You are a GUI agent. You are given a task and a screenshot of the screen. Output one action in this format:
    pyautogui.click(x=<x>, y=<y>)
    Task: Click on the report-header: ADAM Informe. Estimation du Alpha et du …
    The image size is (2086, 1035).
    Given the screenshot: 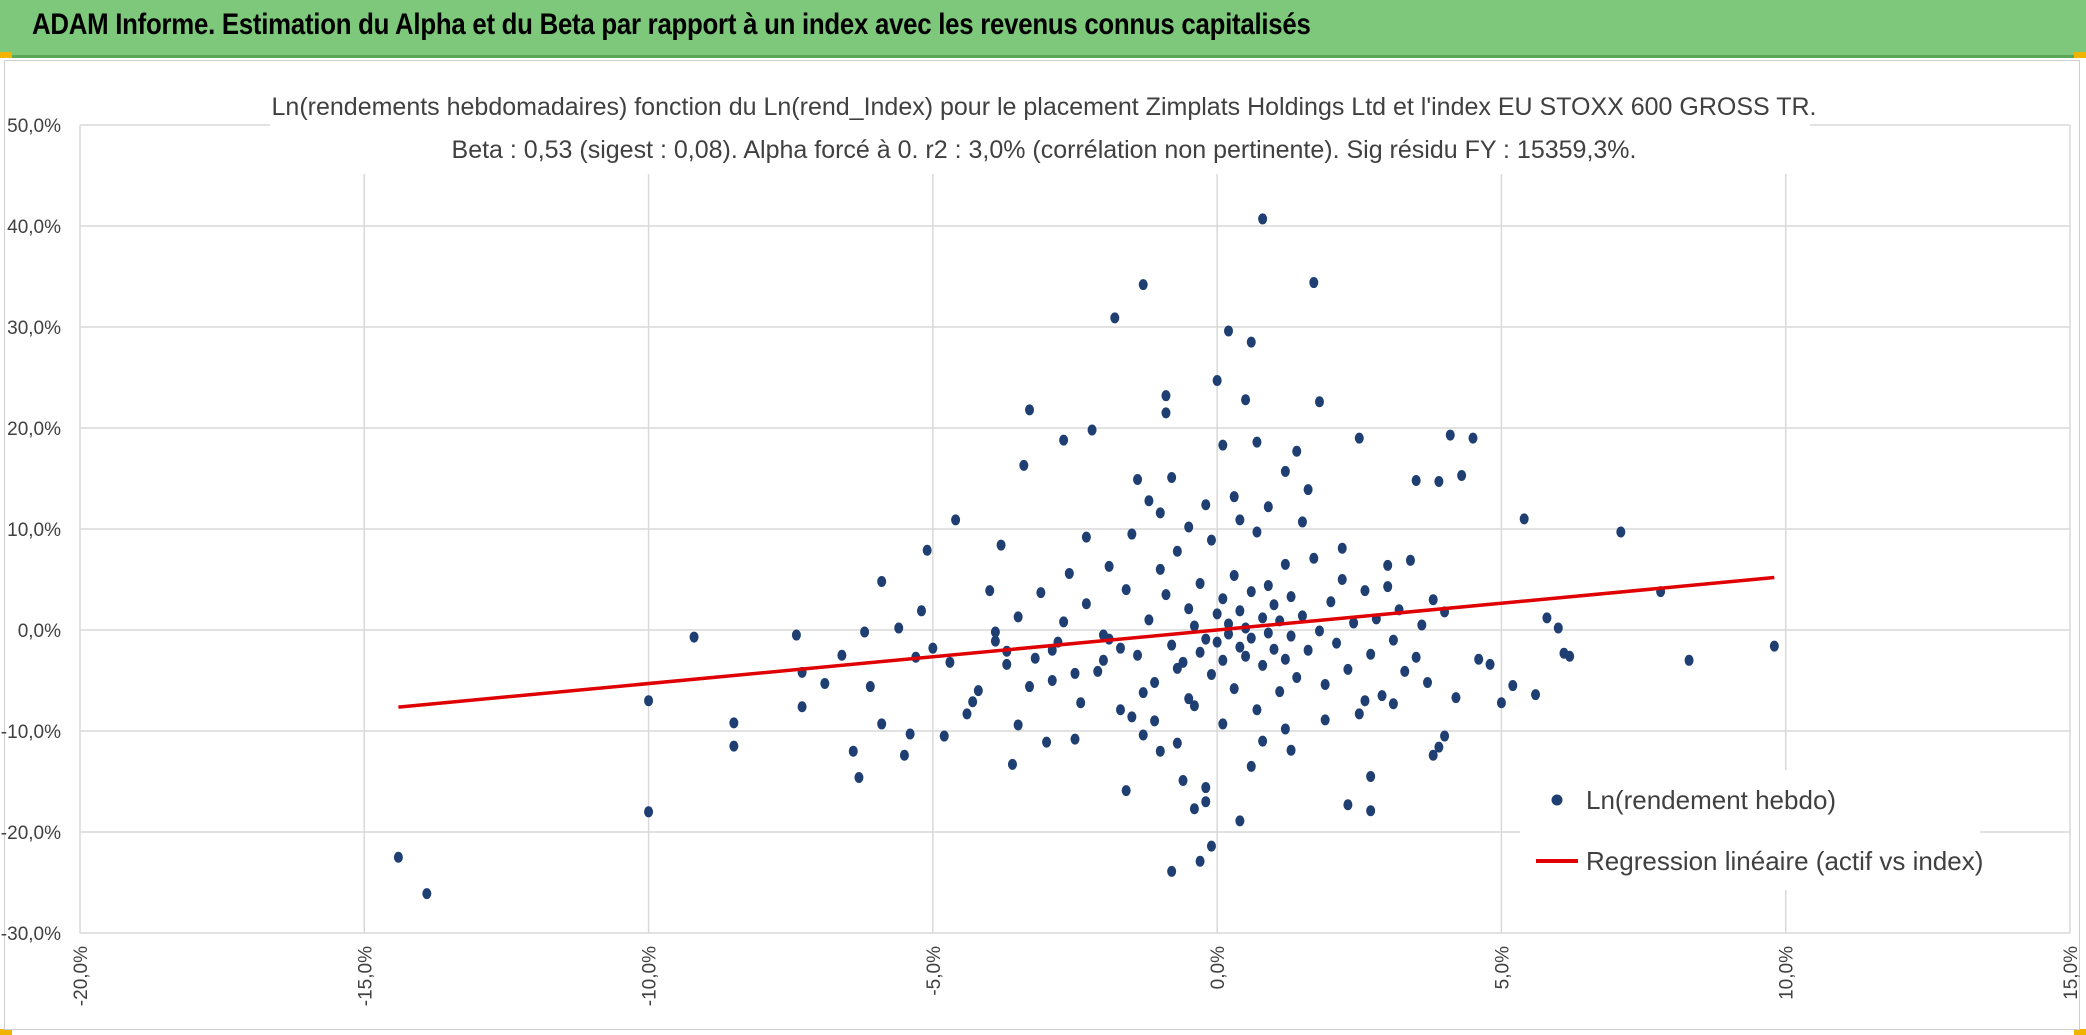 What is the action you would take?
    pyautogui.click(x=1043, y=29)
    